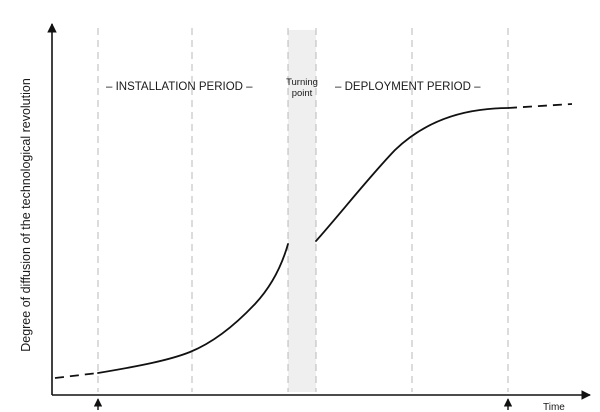 This screenshot has width=600, height=412. What do you see at coordinates (302, 93) in the screenshot?
I see `turning-point-label-line2: point` at bounding box center [302, 93].